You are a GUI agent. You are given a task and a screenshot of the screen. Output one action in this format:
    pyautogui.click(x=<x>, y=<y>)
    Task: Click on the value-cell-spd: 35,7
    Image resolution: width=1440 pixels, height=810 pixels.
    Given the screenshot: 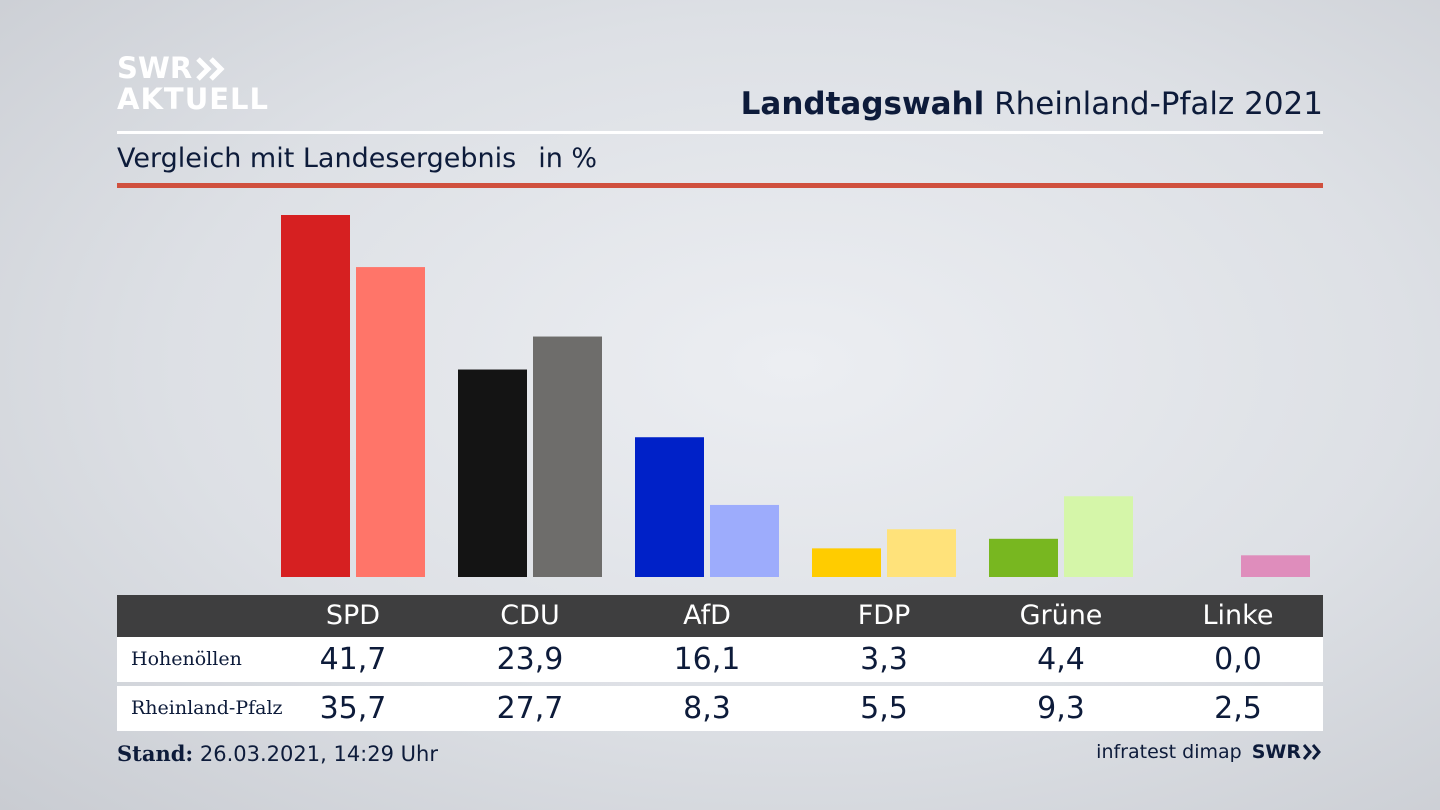 What is the action you would take?
    pyautogui.click(x=353, y=708)
    